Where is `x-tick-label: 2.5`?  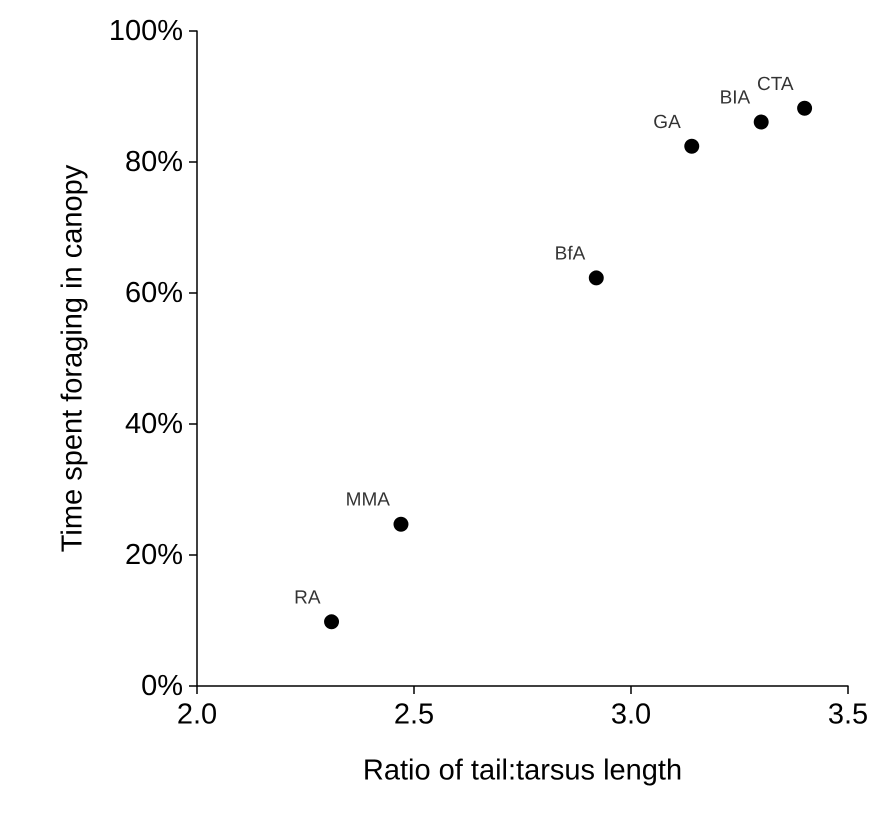
x-tick-label: 2.5 is located at coordinates (414, 714).